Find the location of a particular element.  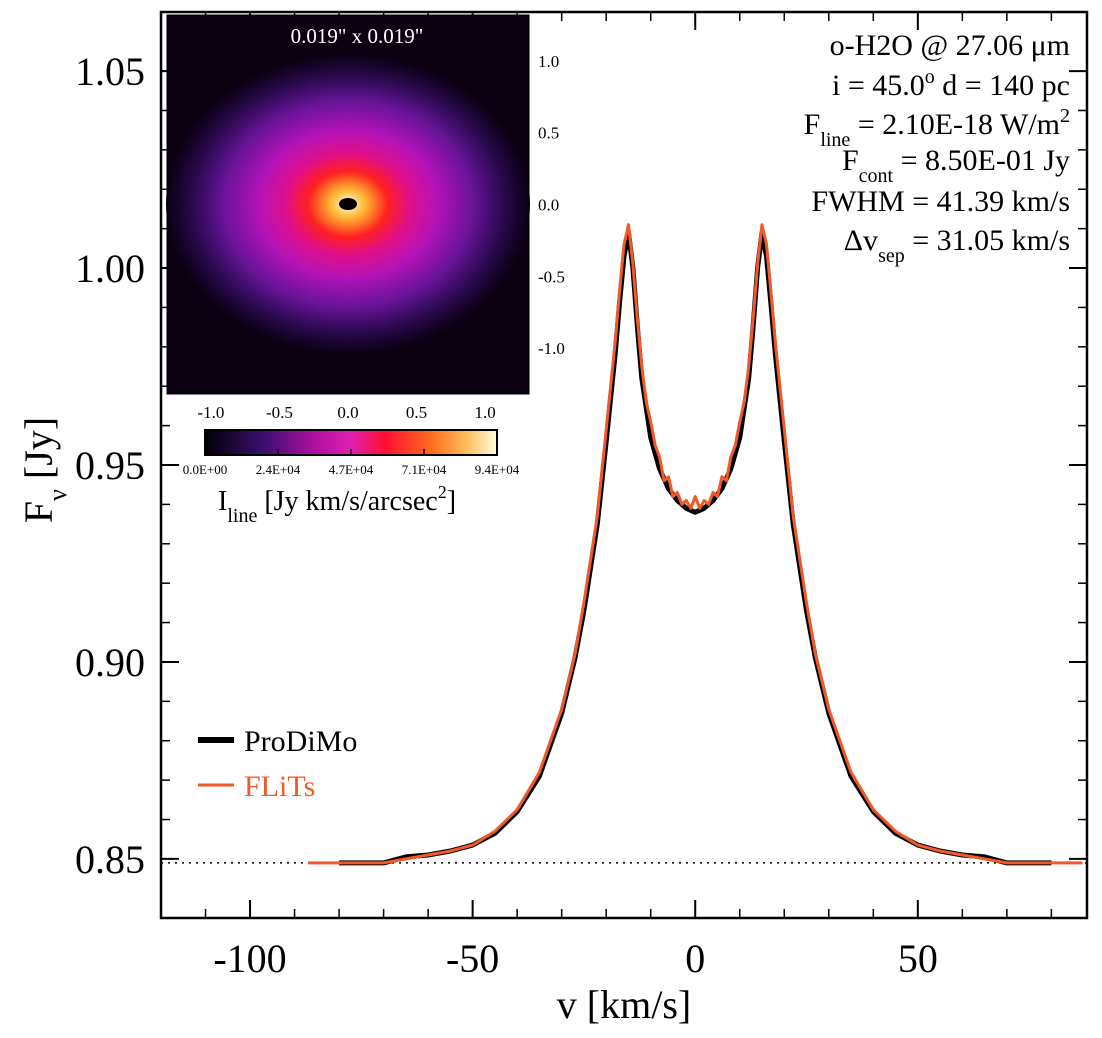

annotation-fline: Fline = 2.10E-18 W/m2 is located at coordinates (937, 128).